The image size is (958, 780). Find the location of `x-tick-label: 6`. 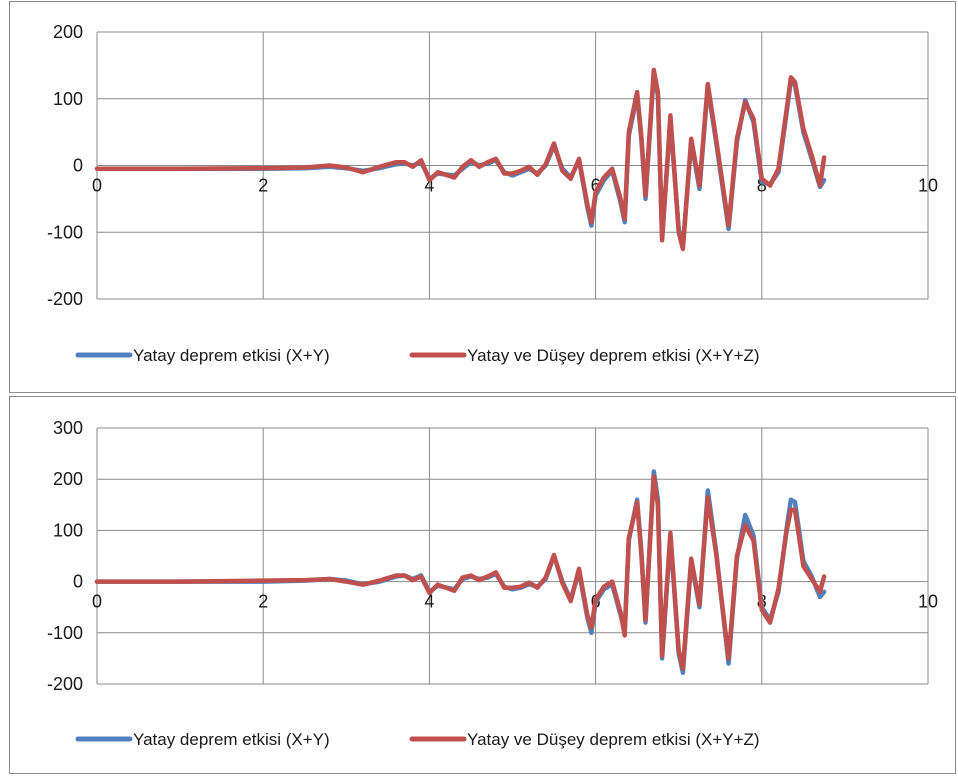

x-tick-label: 6 is located at coordinates (596, 186).